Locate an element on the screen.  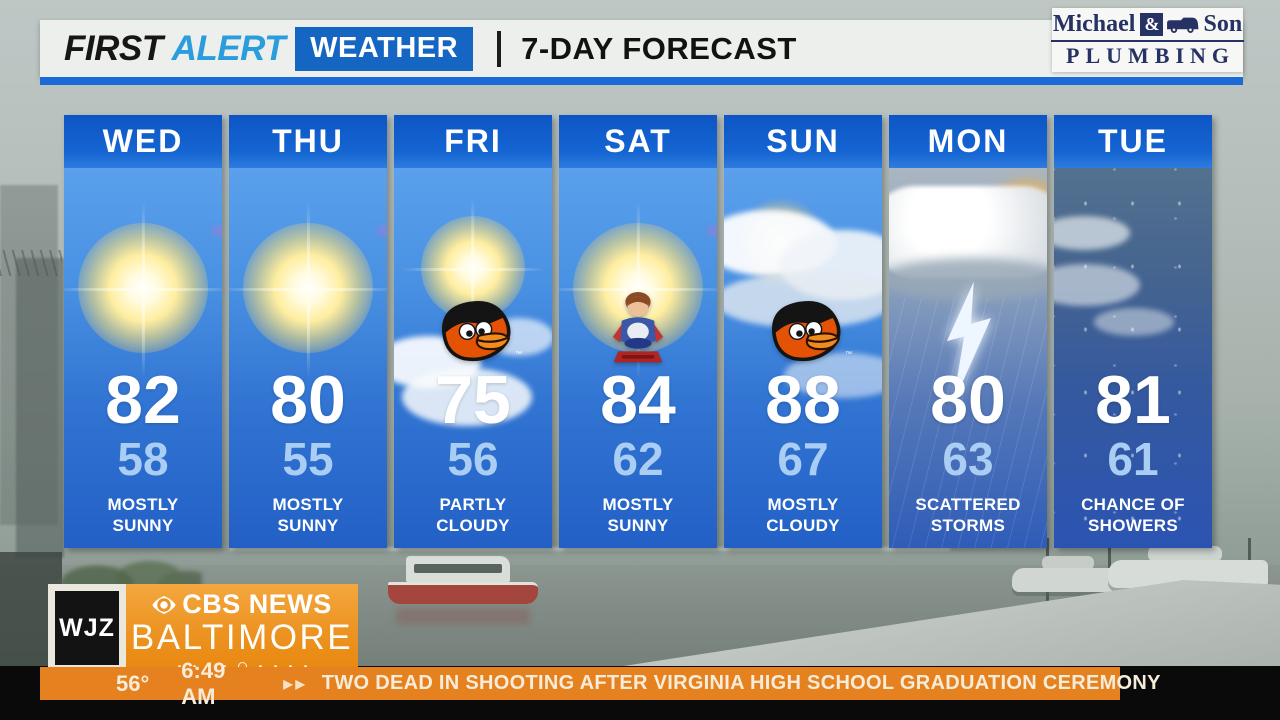
dock-railing is located at coordinates (590, 549).